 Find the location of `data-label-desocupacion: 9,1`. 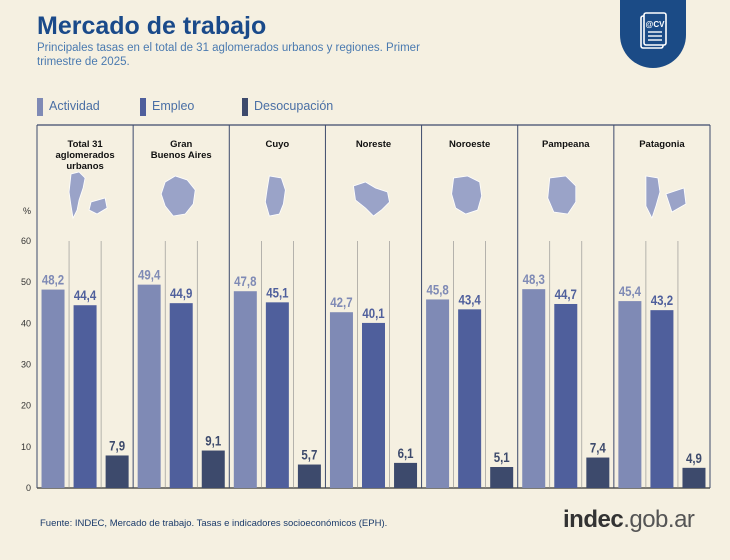

data-label-desocupacion: 9,1 is located at coordinates (213, 441).